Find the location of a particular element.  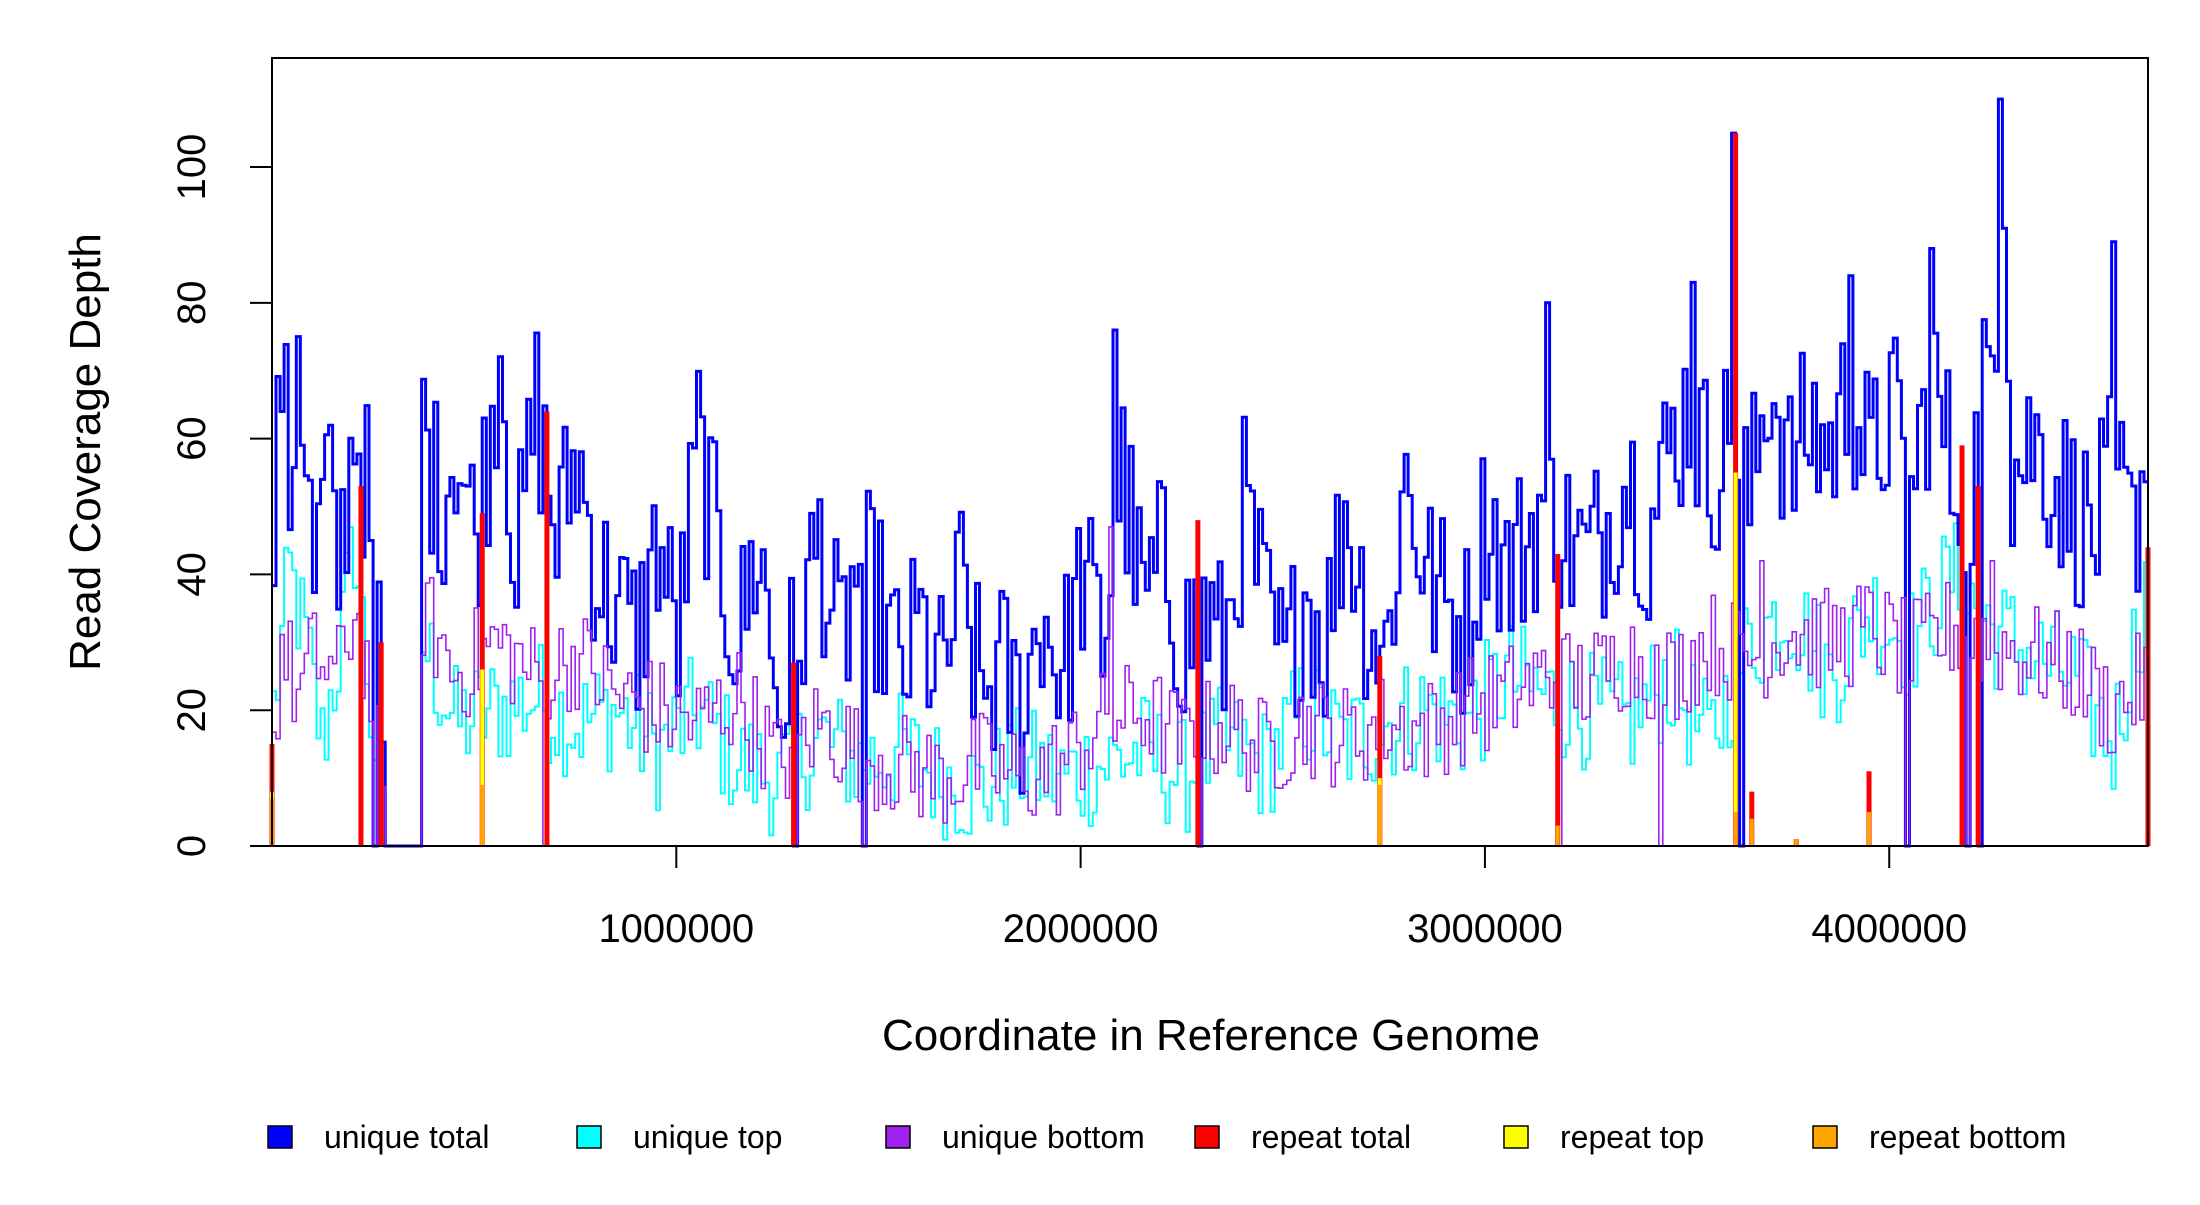

y-tick-label-2: 40 is located at coordinates (192, 574).